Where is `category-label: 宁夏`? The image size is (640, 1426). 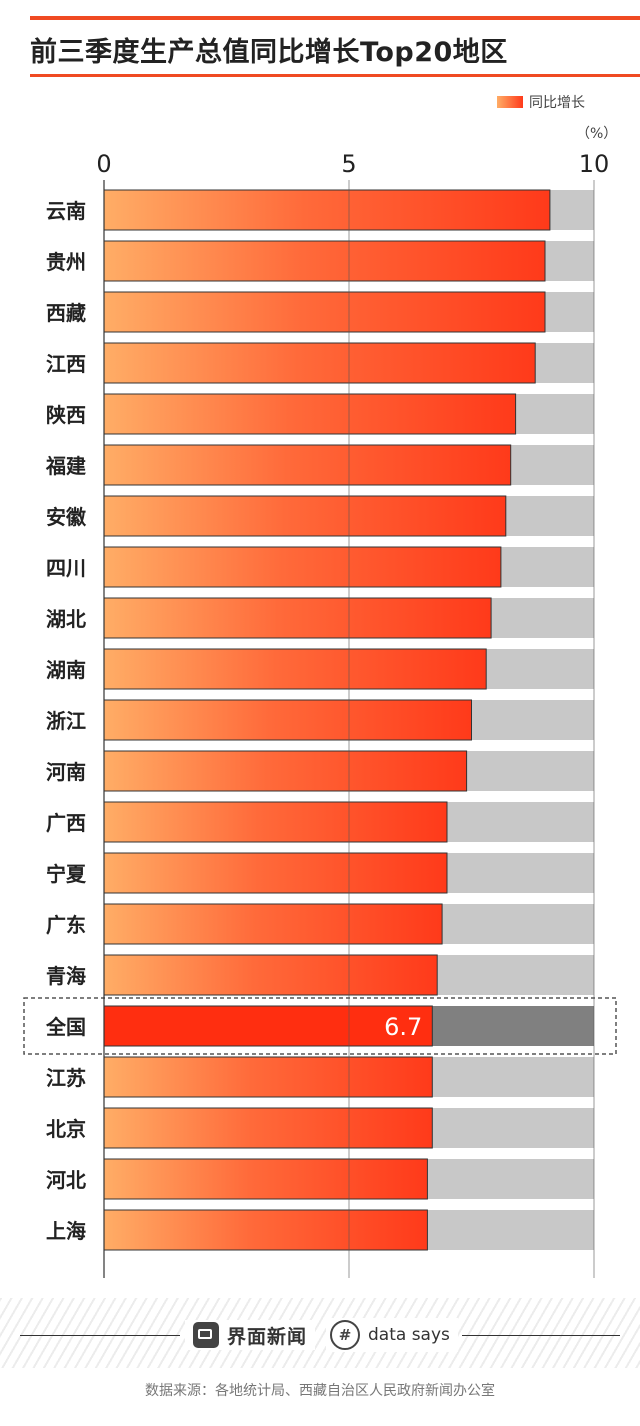
category-label: 宁夏 is located at coordinates (66, 874).